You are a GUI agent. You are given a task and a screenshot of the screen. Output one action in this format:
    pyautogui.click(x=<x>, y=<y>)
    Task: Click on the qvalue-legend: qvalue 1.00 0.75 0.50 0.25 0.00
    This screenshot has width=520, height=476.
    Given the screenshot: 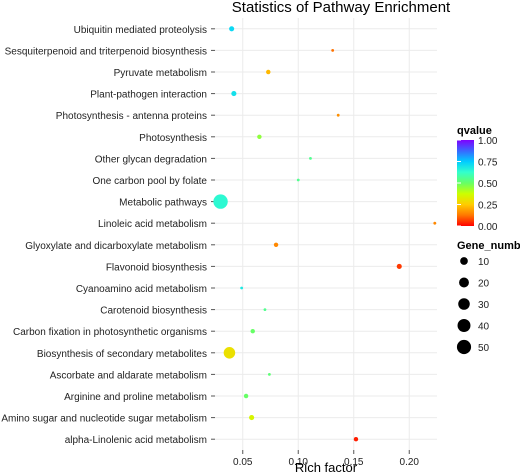 What is the action you would take?
    pyautogui.click(x=477, y=179)
    